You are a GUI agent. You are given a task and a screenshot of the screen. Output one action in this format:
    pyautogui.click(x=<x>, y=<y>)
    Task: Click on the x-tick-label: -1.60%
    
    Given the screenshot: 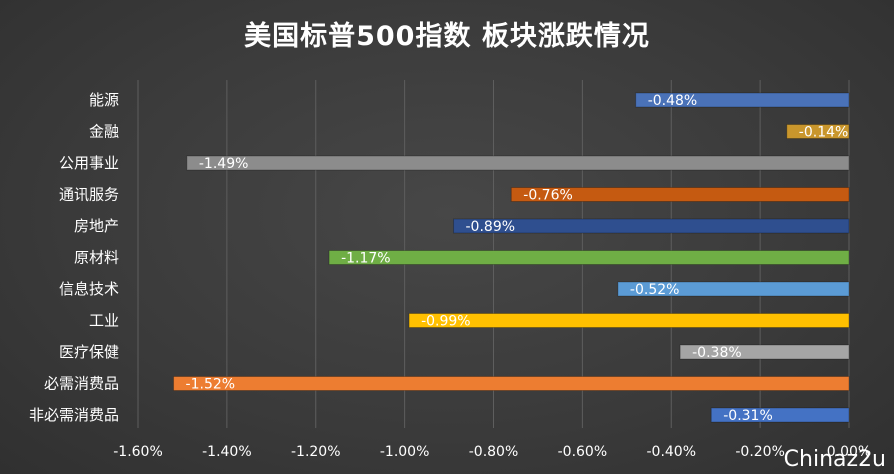 What is the action you would take?
    pyautogui.click(x=138, y=452)
    